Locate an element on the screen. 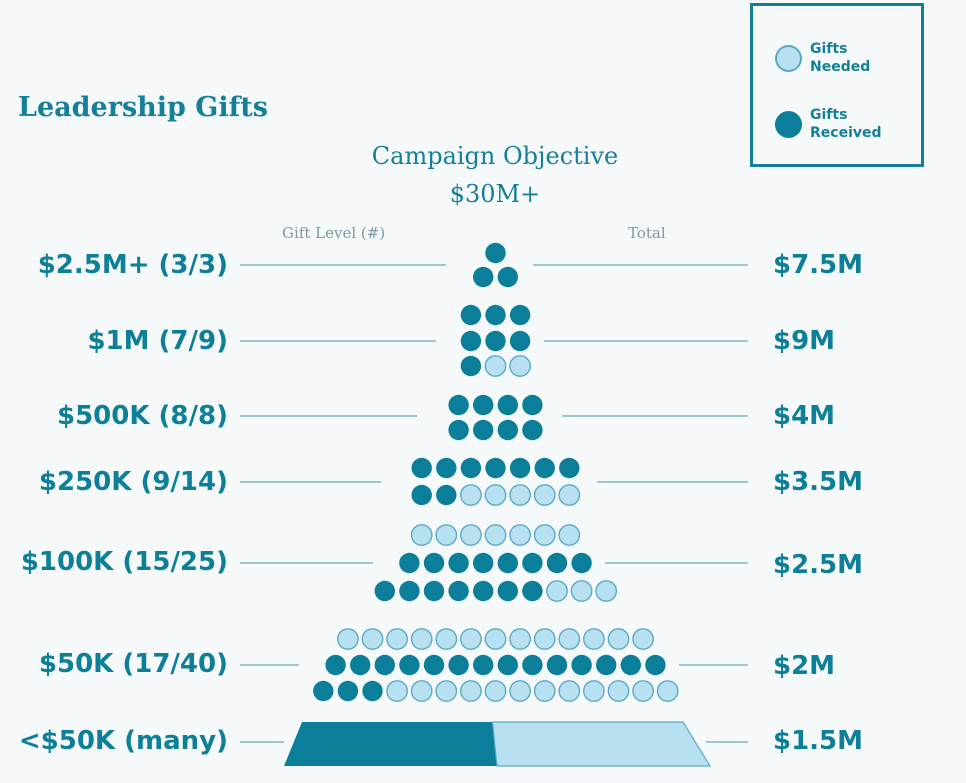 This screenshot has height=783, width=966. level-label: $500K (8/8) is located at coordinates (142, 416).